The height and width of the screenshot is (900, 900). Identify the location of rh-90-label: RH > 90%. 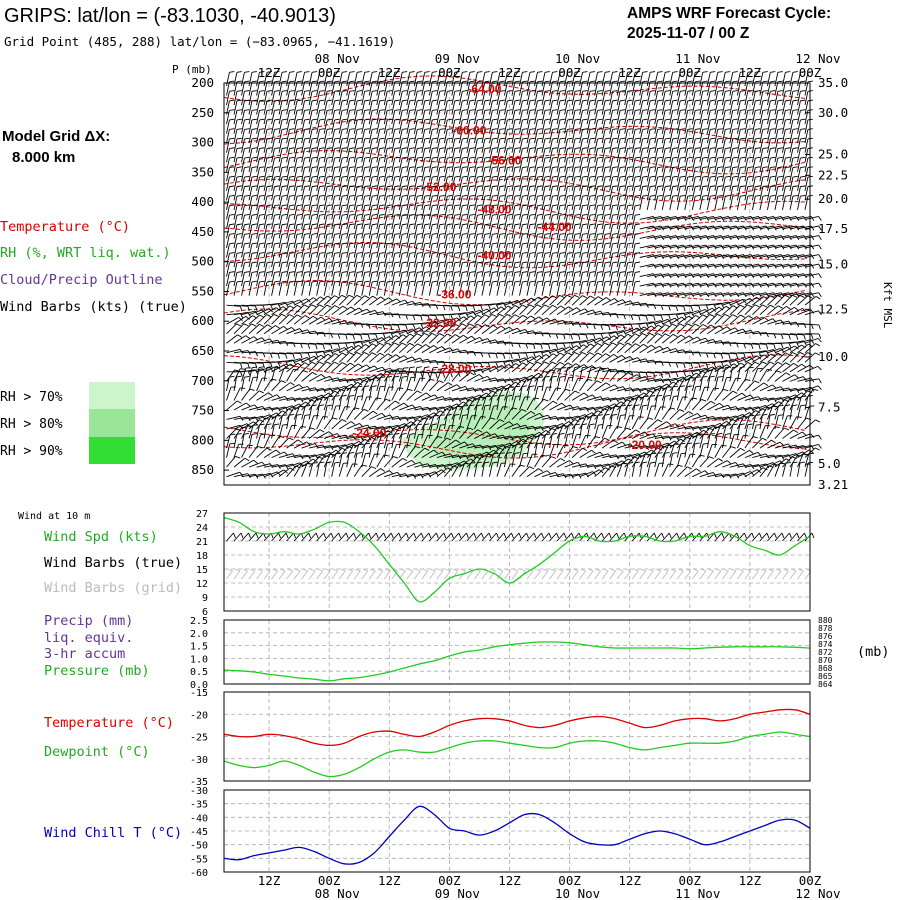
(31, 451).